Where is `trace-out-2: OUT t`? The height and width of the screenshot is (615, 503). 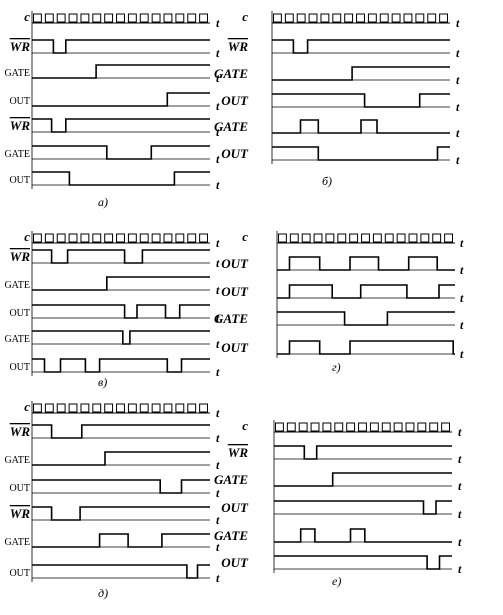 trace-out-2: OUT t is located at coordinates (342, 294).